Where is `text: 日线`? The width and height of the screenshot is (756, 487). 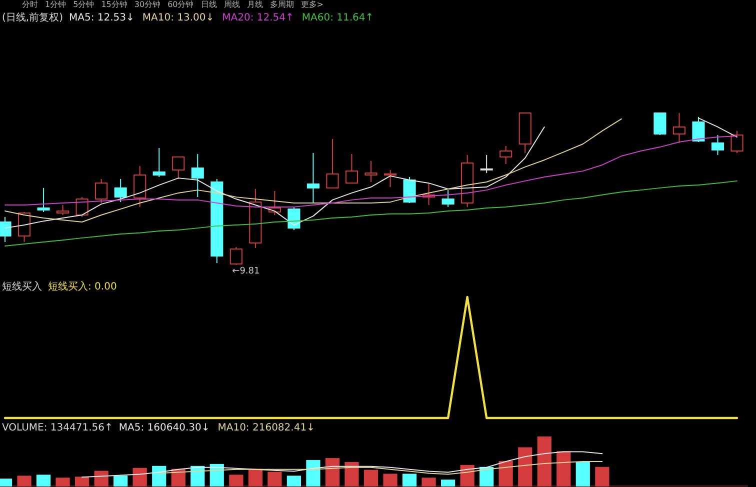 text: 日线 is located at coordinates (208, 5).